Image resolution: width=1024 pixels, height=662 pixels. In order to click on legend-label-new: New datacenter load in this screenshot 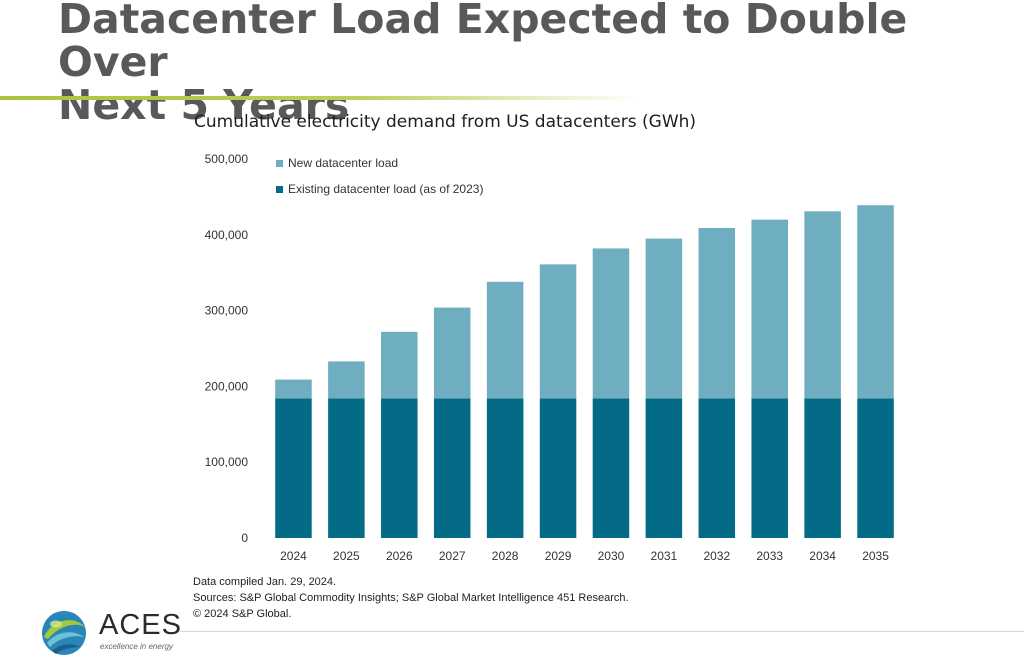, I will do `click(343, 163)`.